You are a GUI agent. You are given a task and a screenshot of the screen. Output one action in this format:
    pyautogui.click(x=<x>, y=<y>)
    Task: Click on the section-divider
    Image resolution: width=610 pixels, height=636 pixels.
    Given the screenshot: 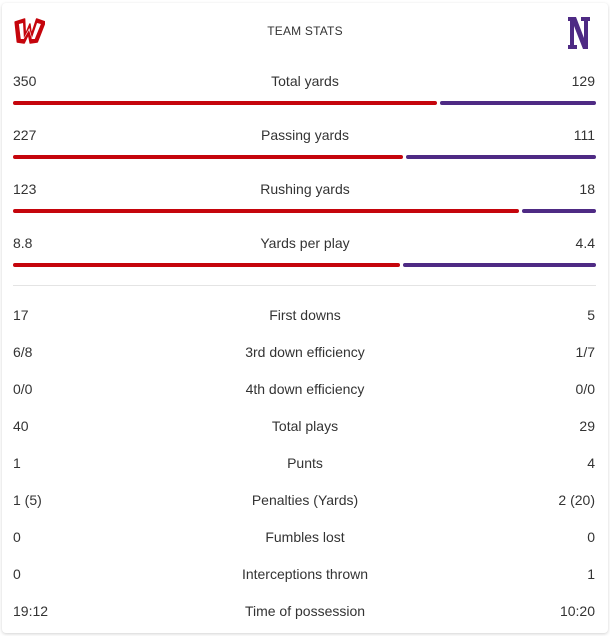 What is the action you would take?
    pyautogui.click(x=304, y=285)
    